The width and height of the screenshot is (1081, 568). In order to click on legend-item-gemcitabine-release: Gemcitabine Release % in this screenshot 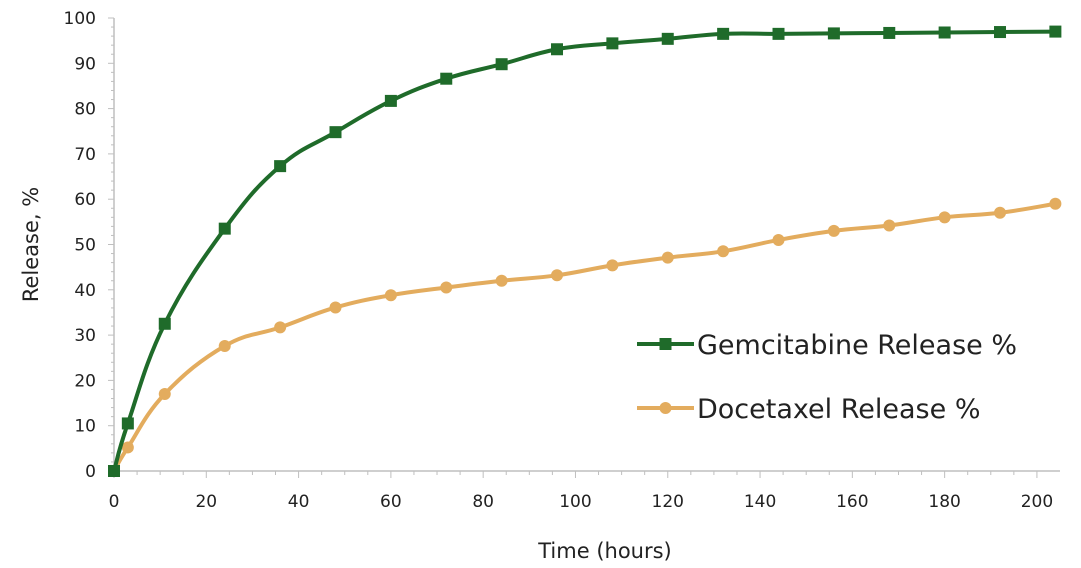, I will do `click(827, 345)`.